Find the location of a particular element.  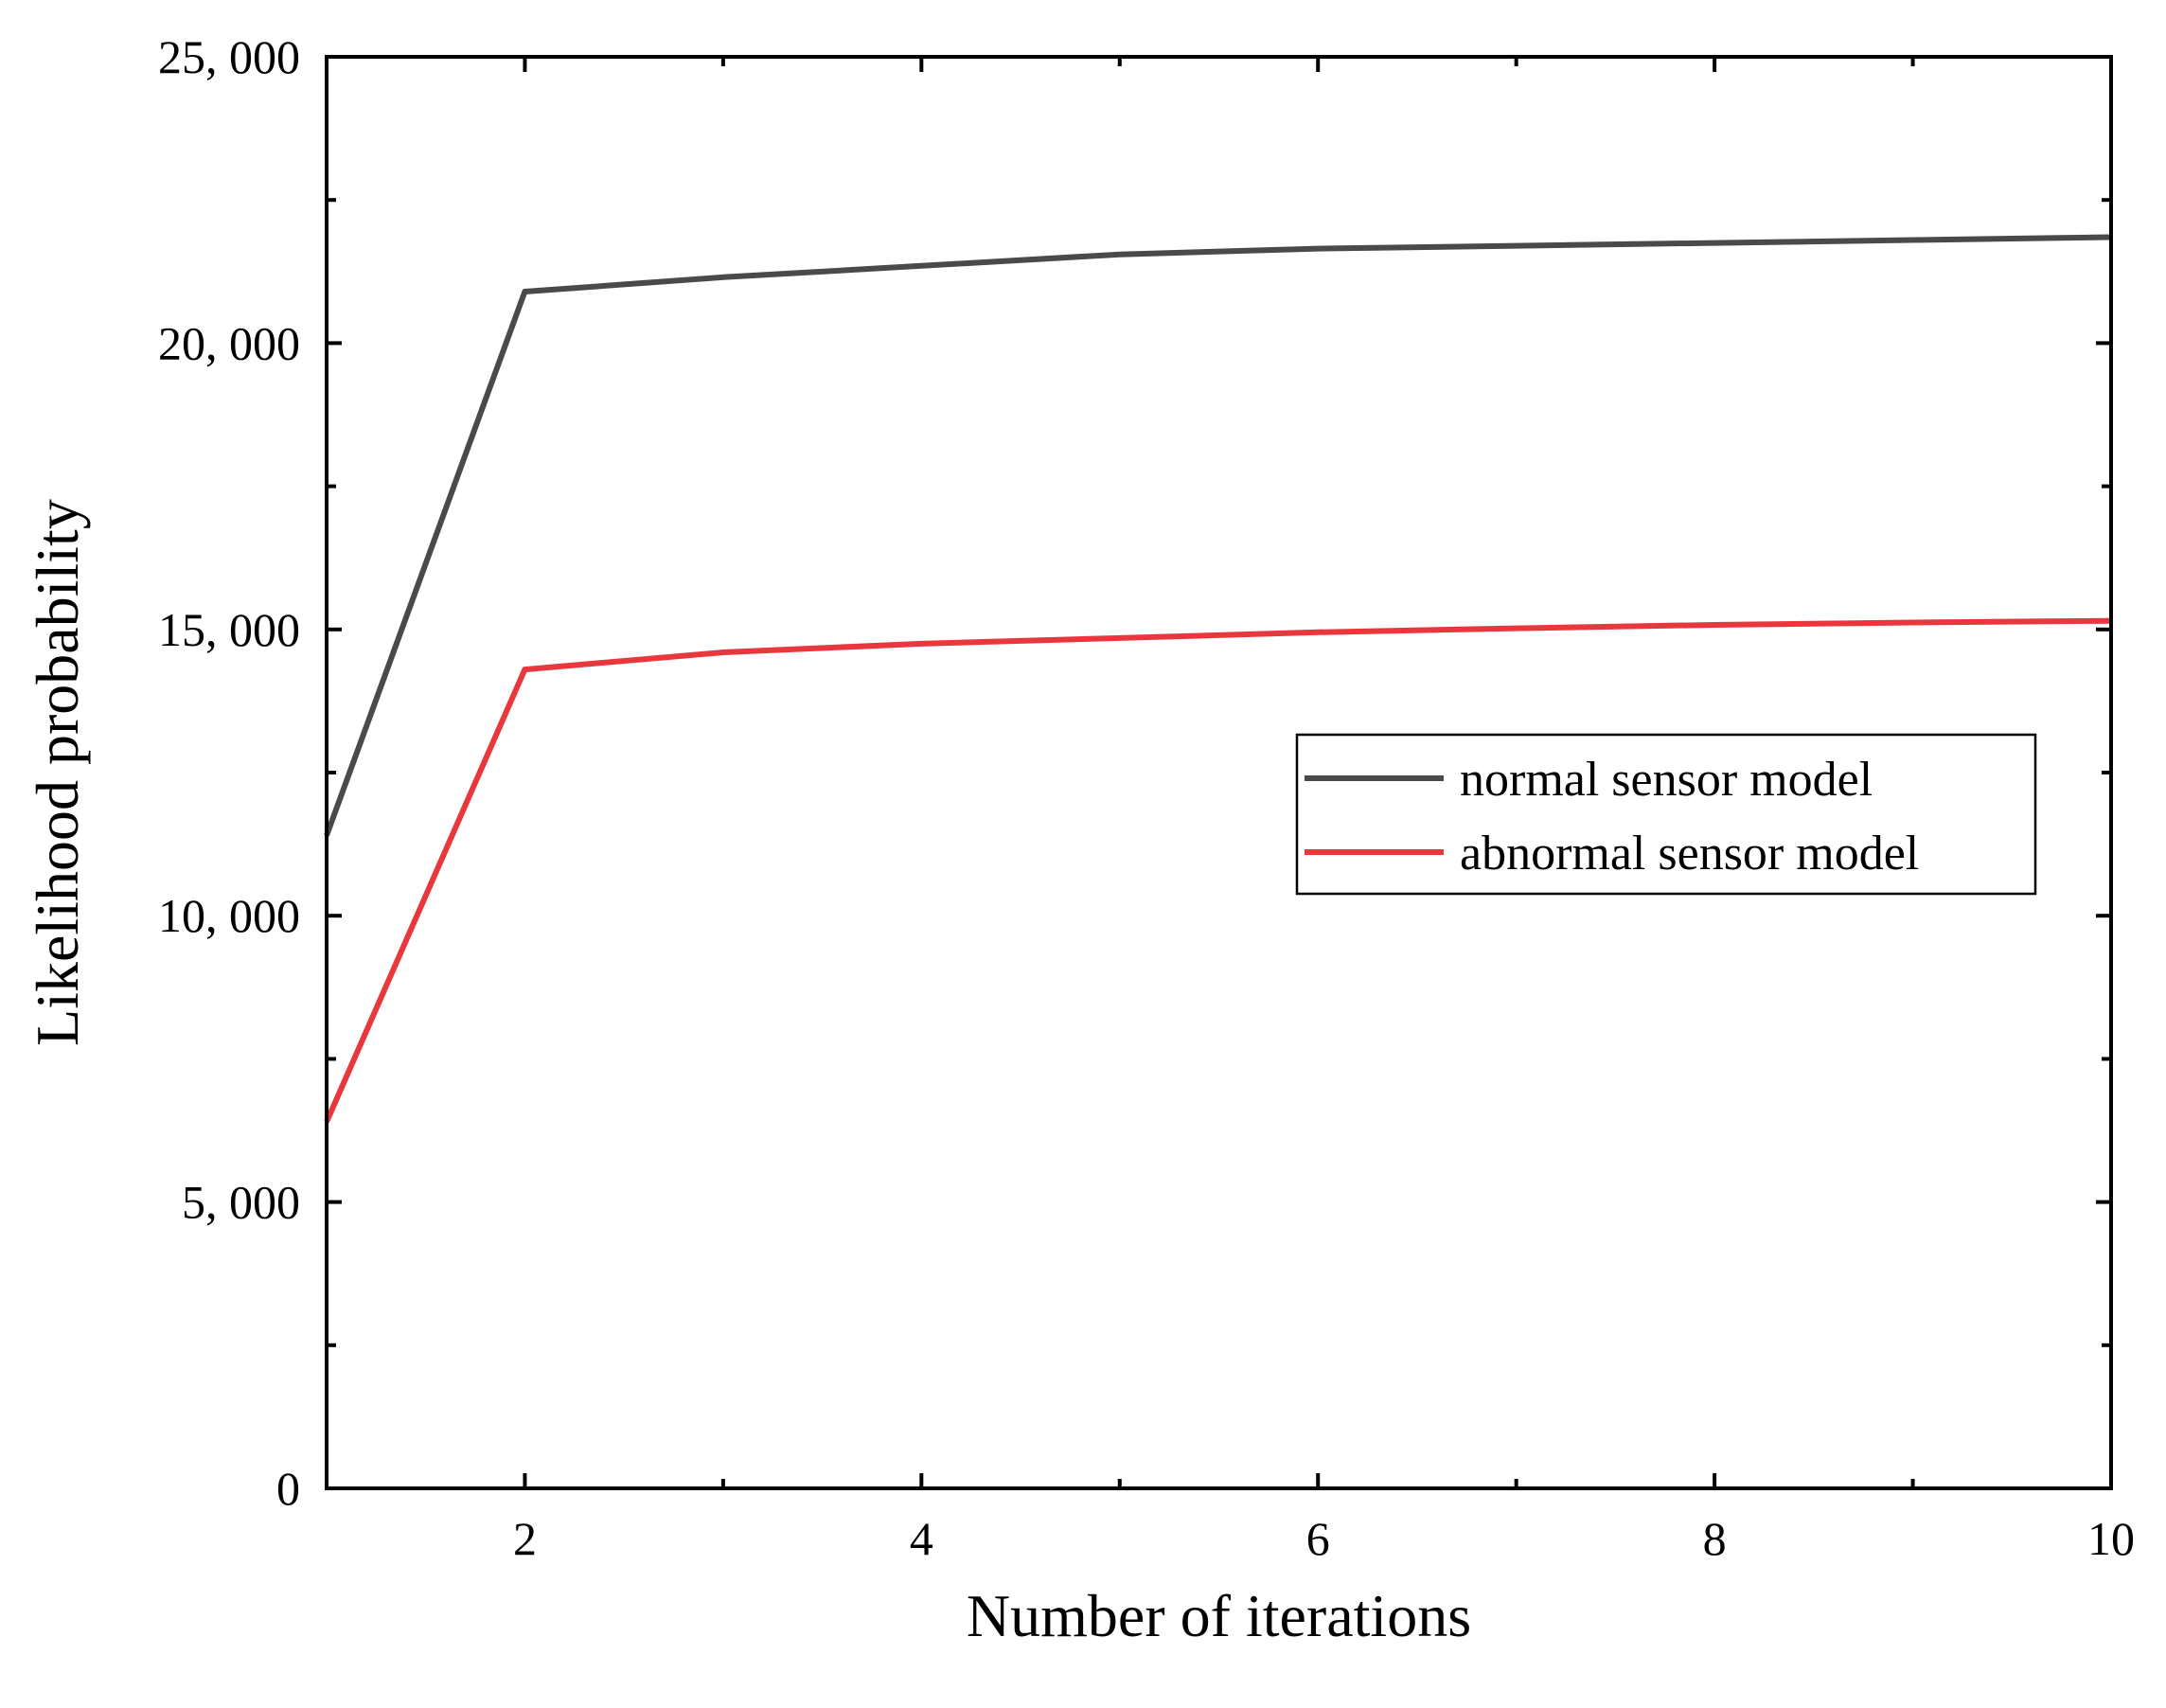

legend-label-normal: normal sensor model is located at coordinates (1666, 780).